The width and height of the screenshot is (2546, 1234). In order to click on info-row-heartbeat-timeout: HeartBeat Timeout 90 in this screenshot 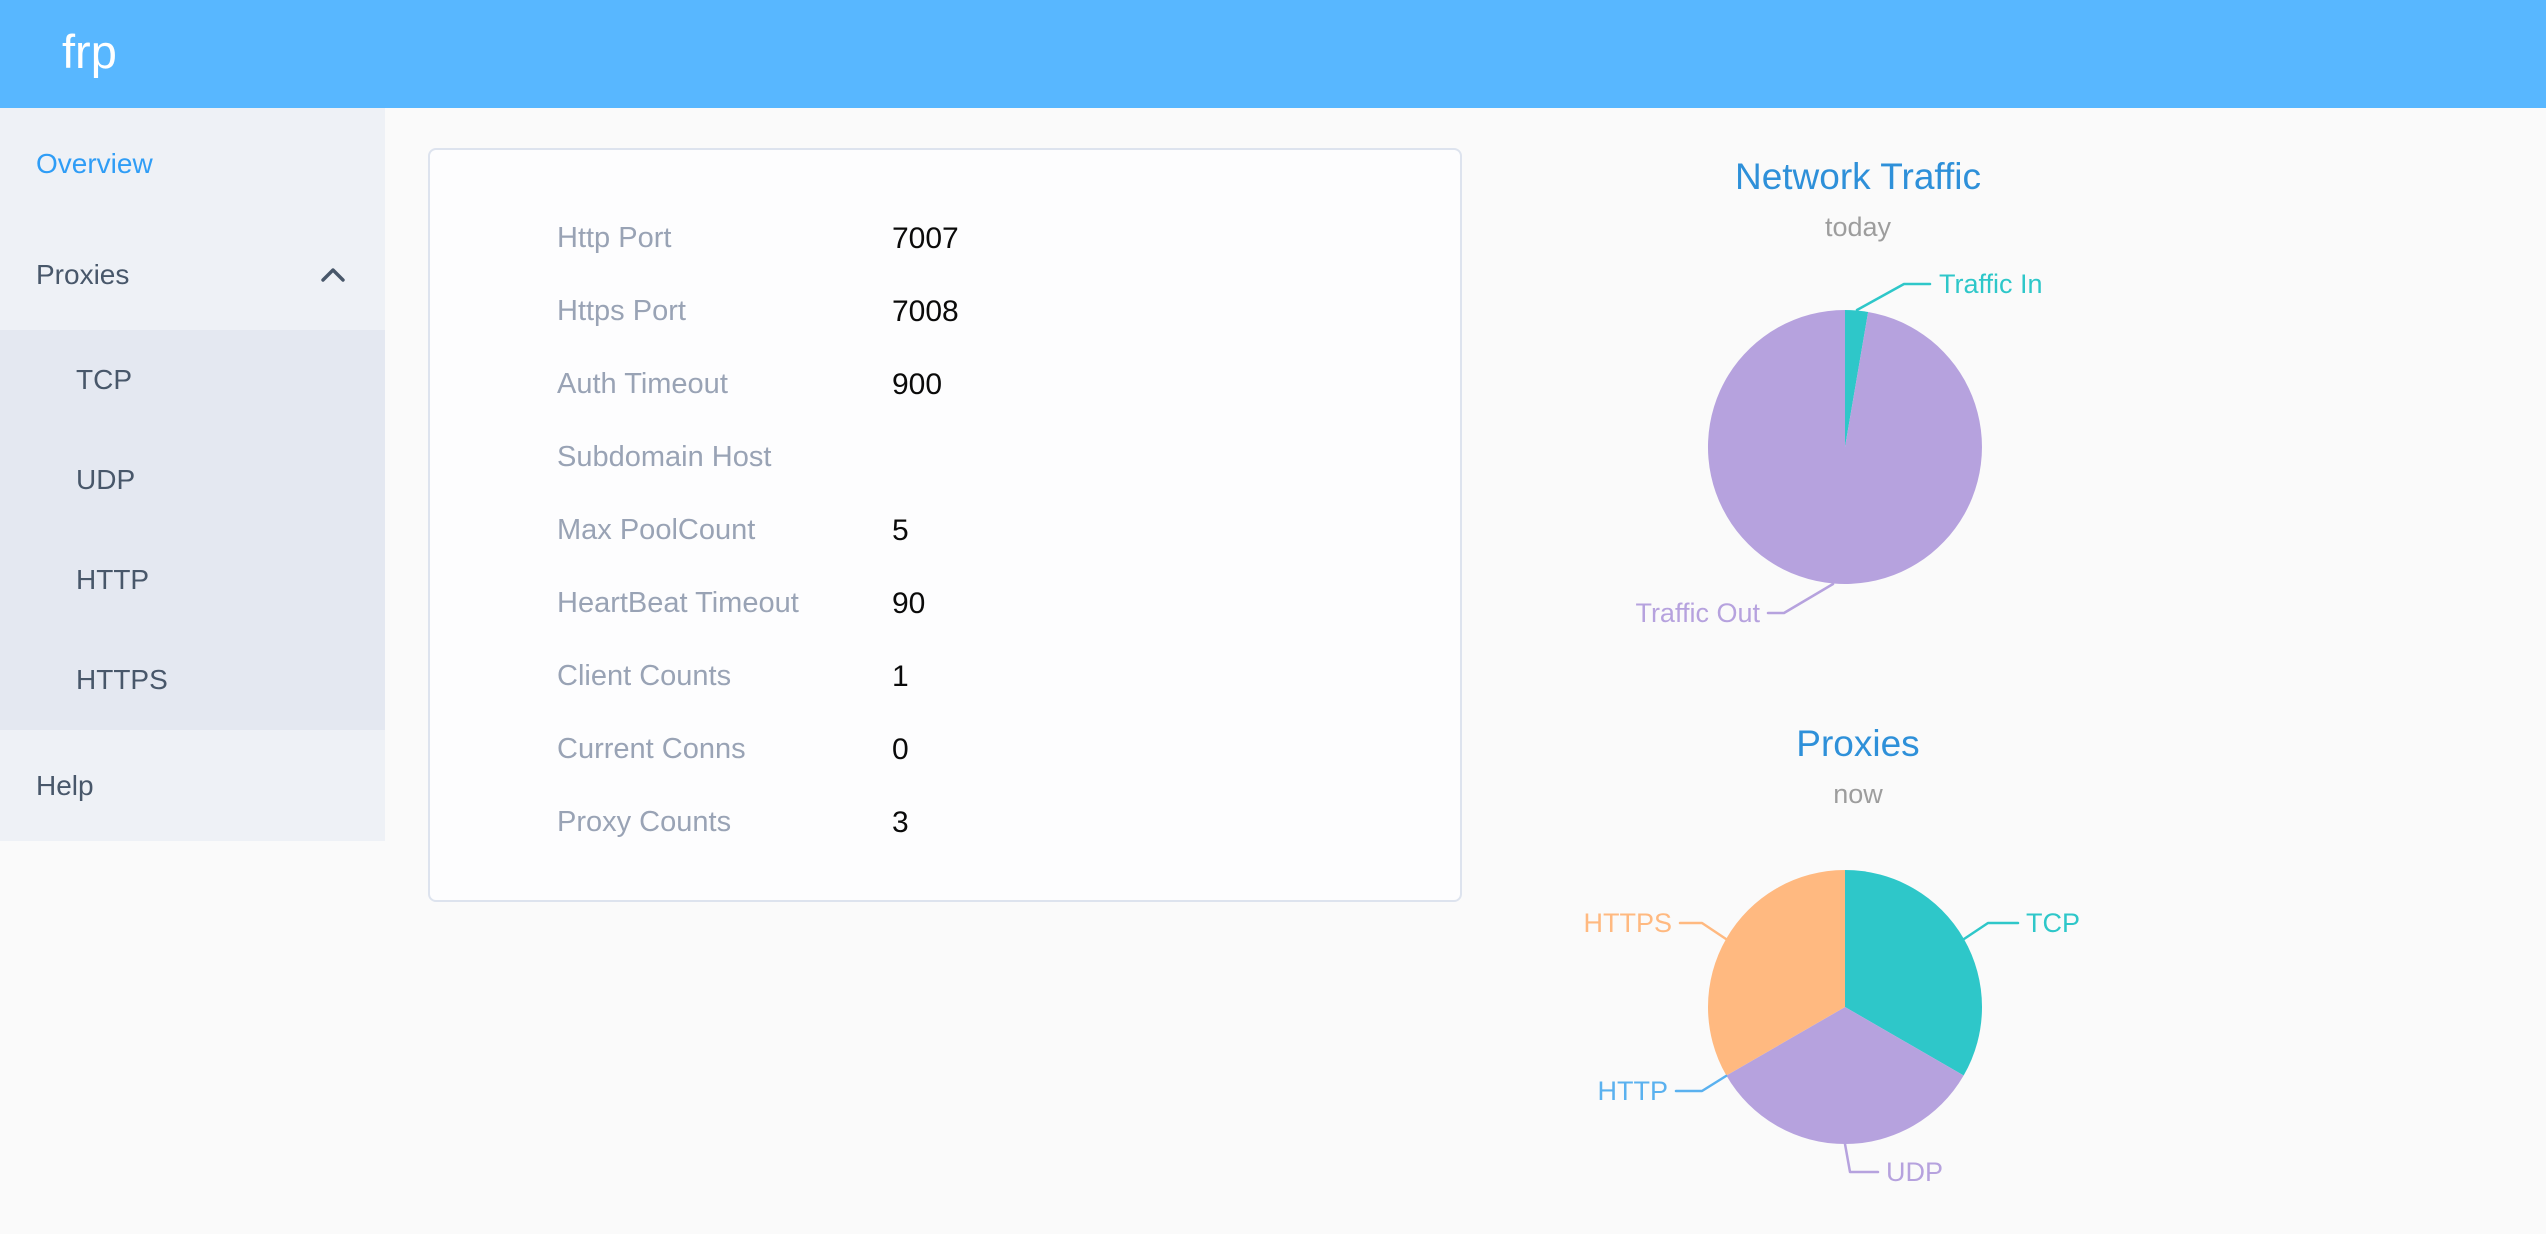, I will do `click(945, 603)`.